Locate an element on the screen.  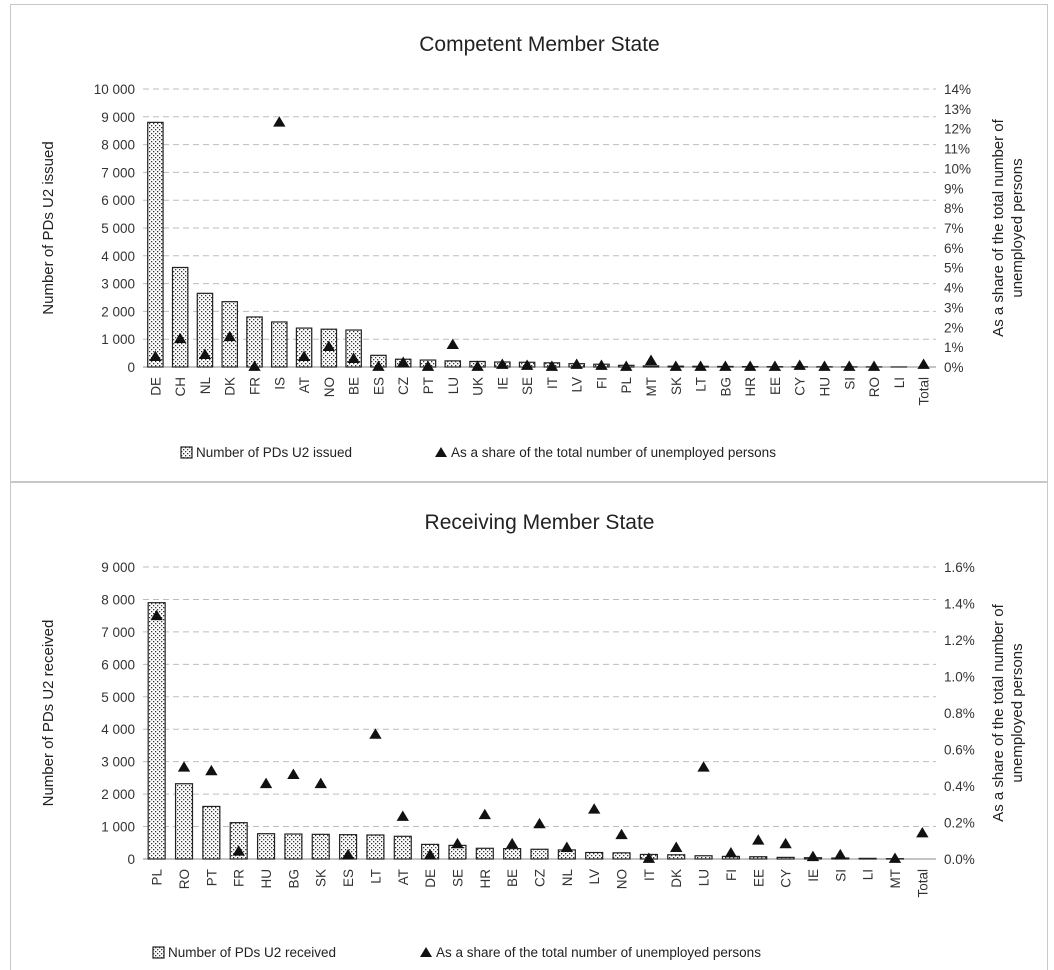
share-marker-hu is located at coordinates (266, 783).